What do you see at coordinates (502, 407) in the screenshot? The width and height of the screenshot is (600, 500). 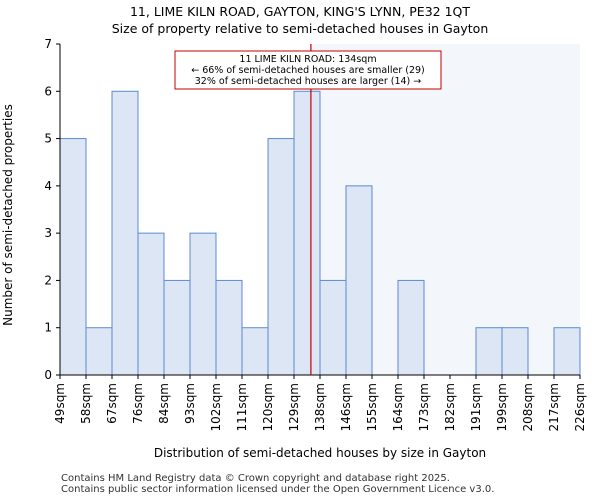 I see `x-tick-label: 199sqm` at bounding box center [502, 407].